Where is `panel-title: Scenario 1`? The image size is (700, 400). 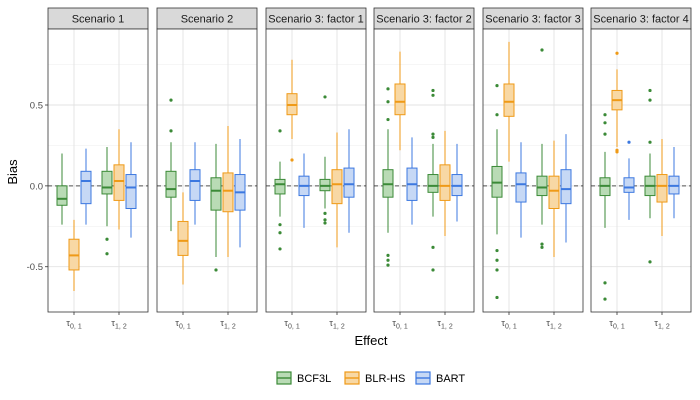
panel-title: Scenario 1 is located at coordinates (98, 20).